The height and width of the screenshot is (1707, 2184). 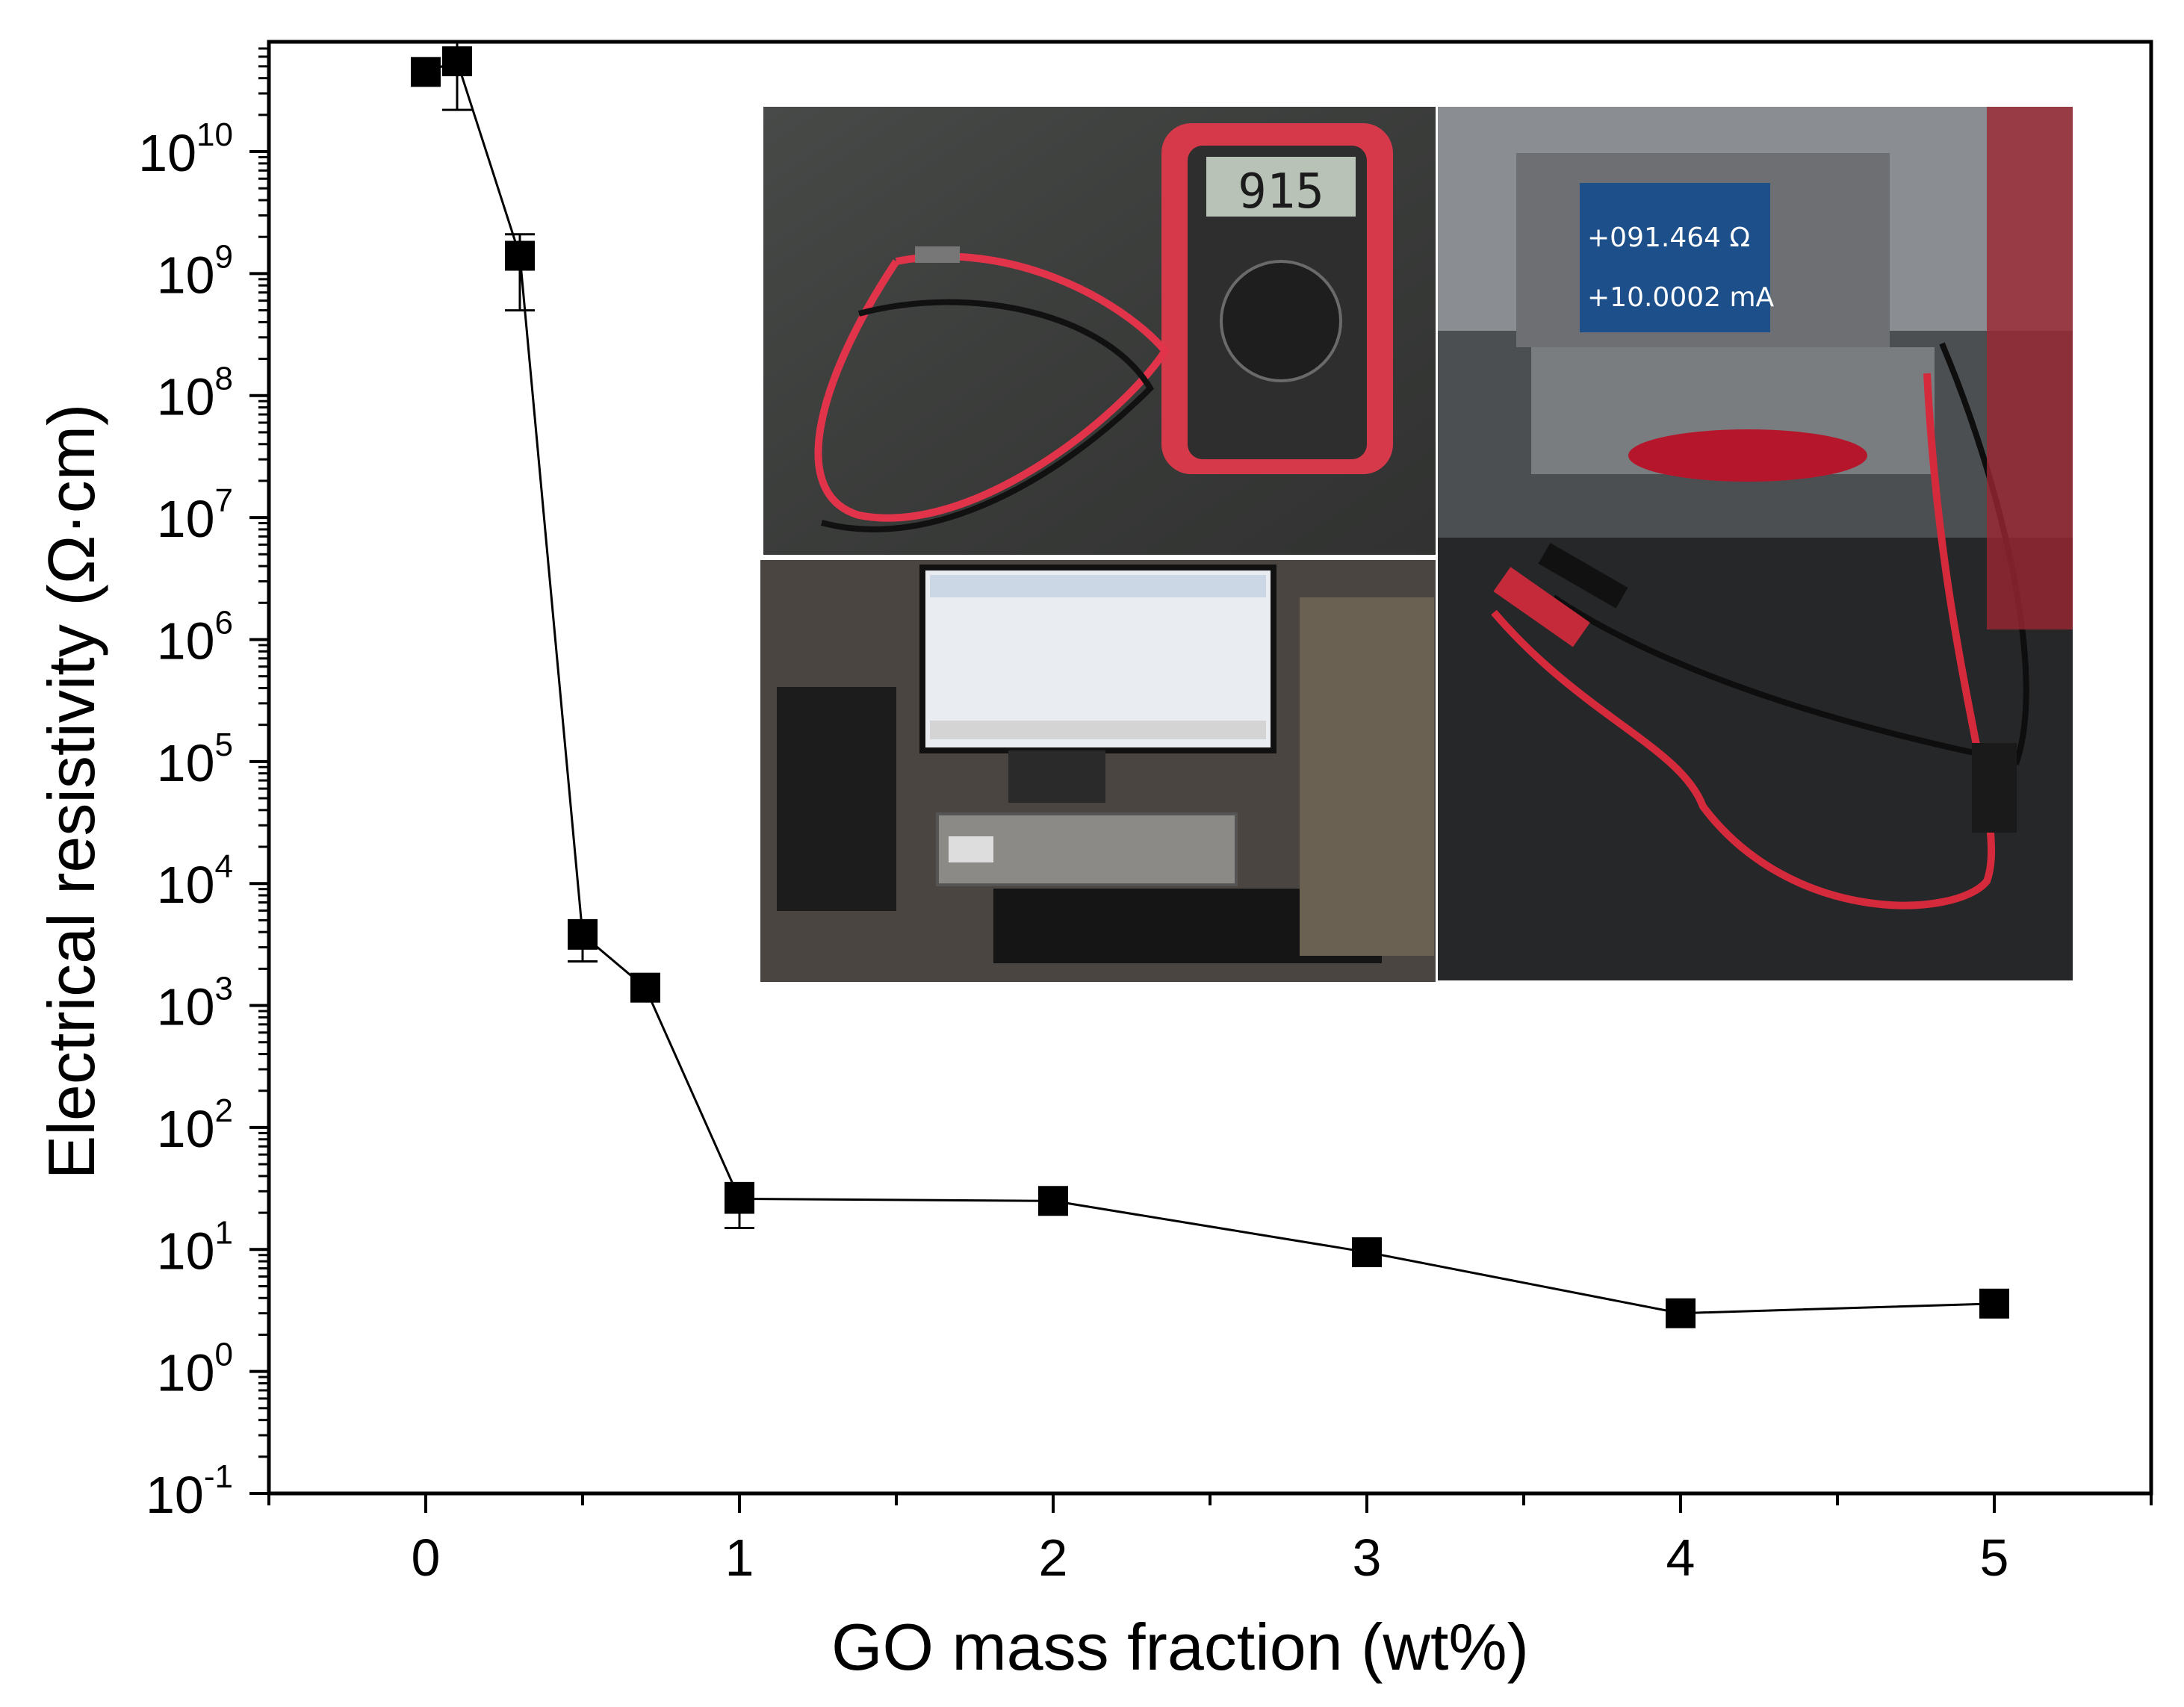 I want to click on x-tick-label: 3, so click(x=1367, y=1558).